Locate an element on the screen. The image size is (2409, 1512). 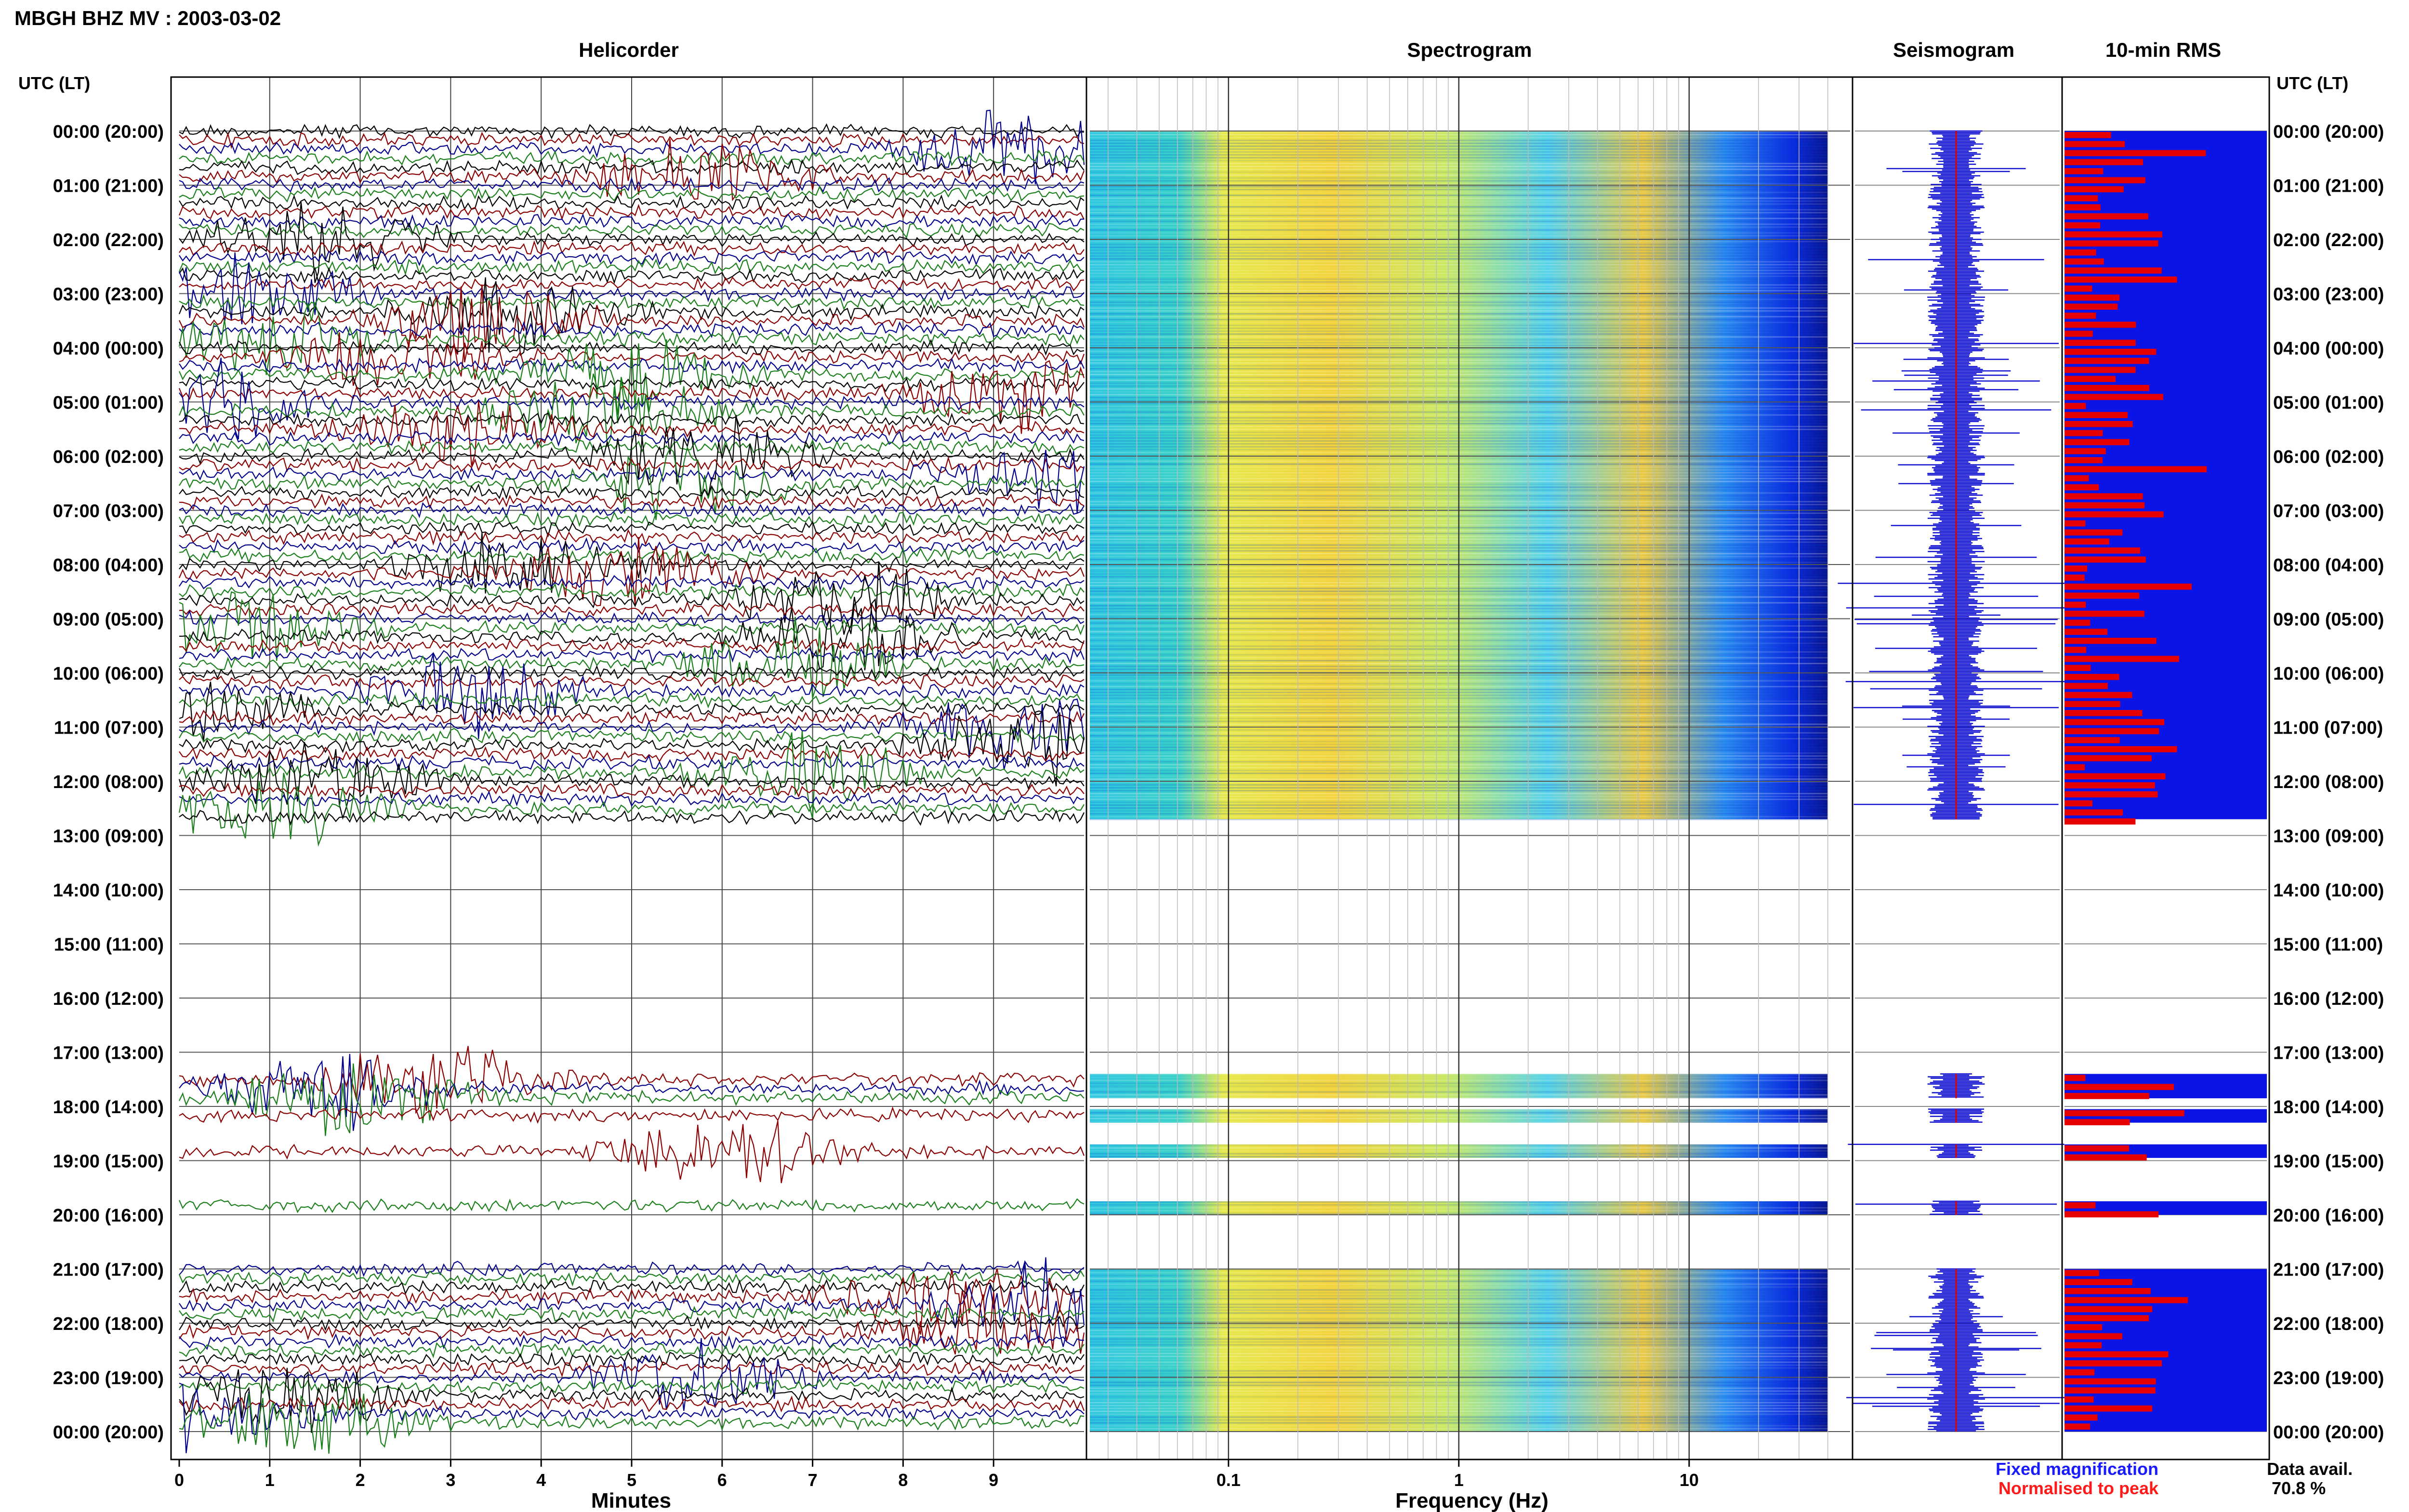
spectrogram-x-label: Frequency (Hz) is located at coordinates (1472, 1500).